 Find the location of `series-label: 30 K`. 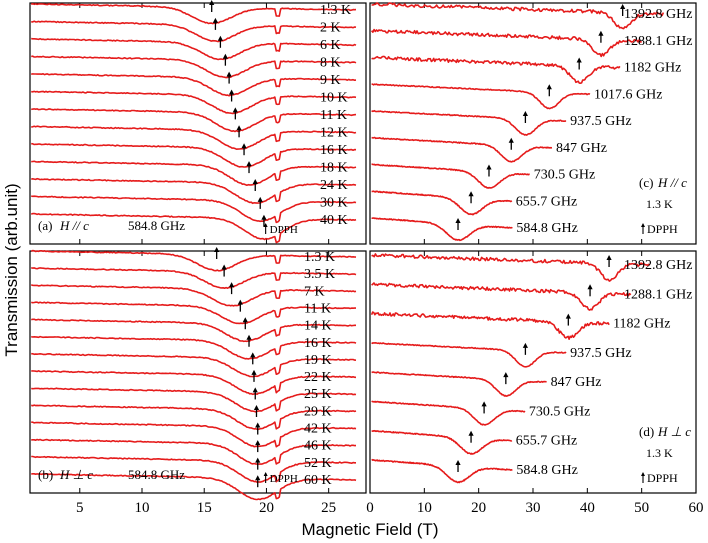

series-label: 30 K is located at coordinates (334, 203).